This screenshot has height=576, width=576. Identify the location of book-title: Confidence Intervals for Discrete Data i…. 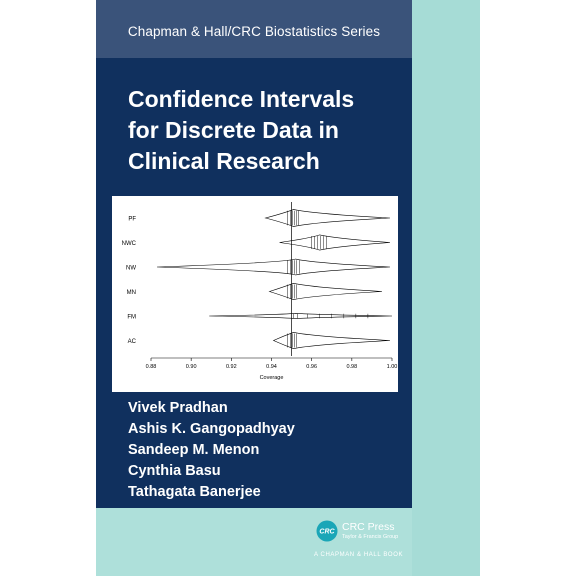
(268, 130).